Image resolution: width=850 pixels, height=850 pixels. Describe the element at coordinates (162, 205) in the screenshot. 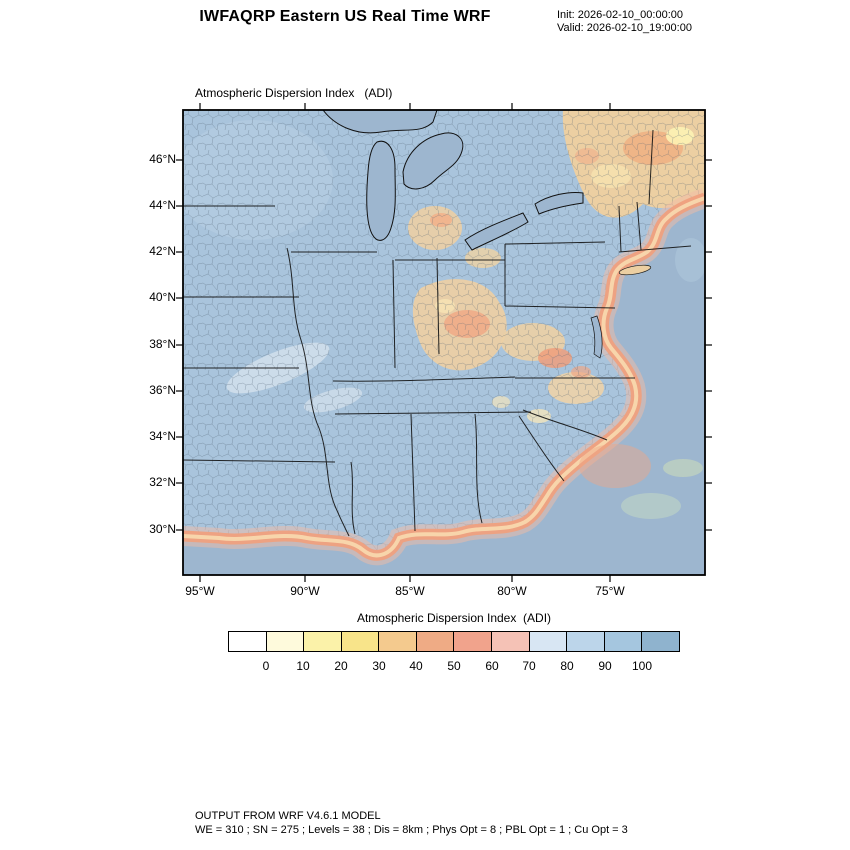

I see `lat-tick-label: 44°N` at that location.